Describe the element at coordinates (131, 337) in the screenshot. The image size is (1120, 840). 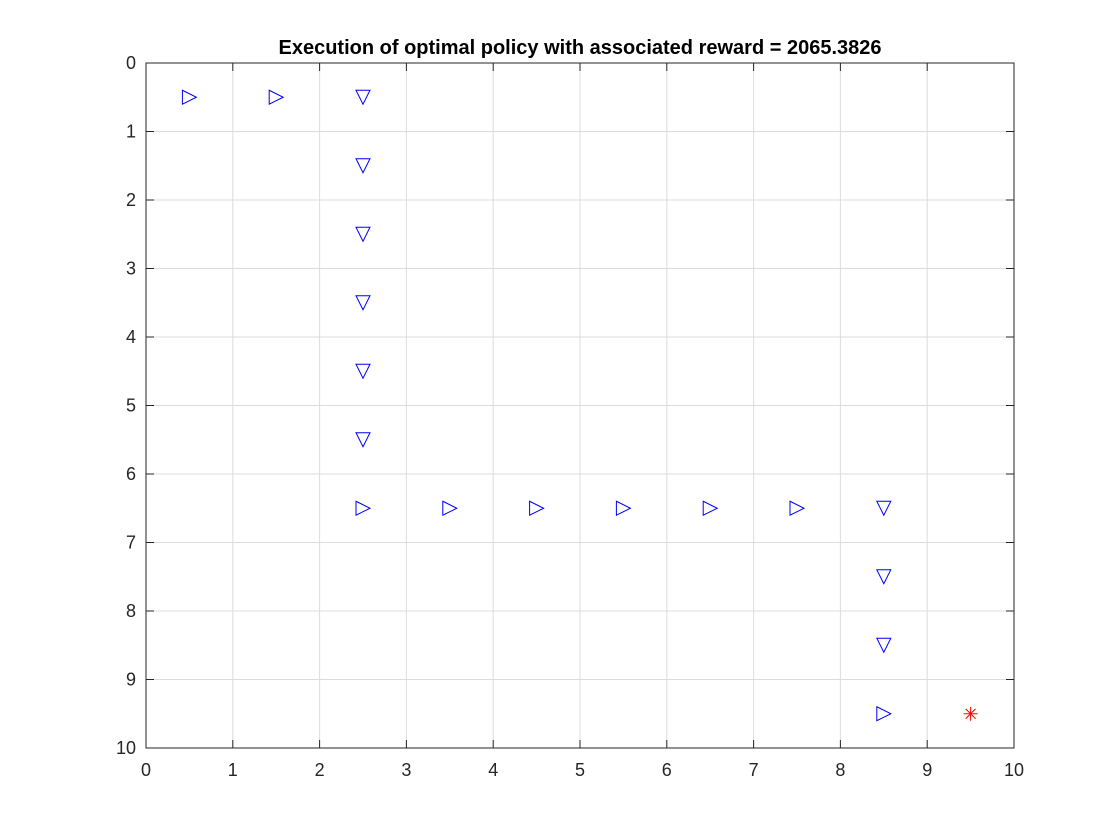
I see `y-tick-label: 4` at that location.